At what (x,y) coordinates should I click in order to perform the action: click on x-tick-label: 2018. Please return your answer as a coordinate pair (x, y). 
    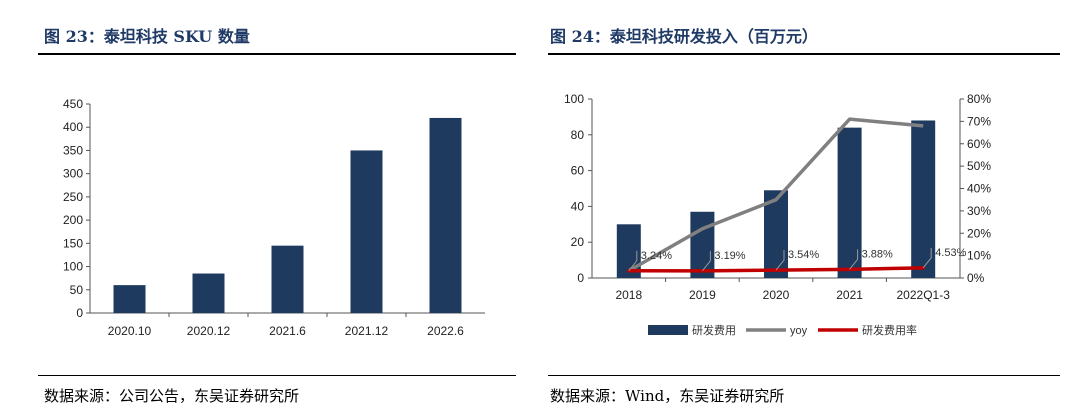
    Looking at the image, I should click on (628, 295).